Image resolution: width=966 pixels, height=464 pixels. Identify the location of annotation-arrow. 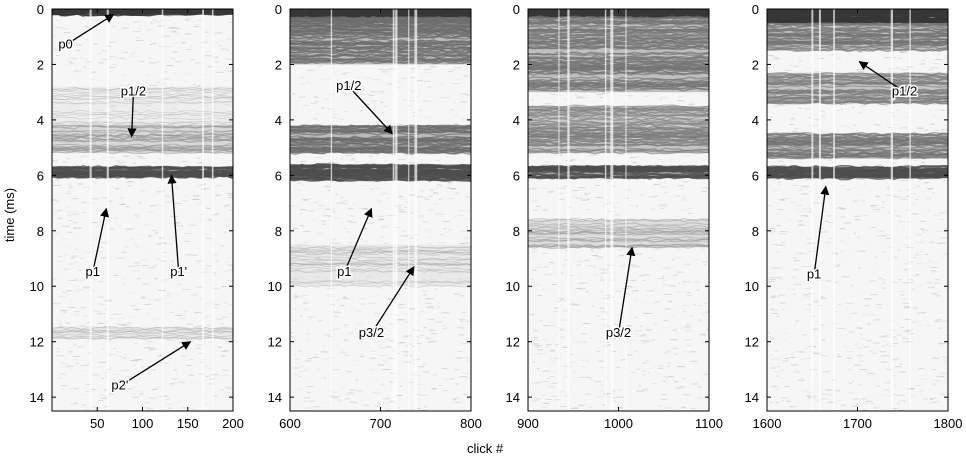
(881, 77).